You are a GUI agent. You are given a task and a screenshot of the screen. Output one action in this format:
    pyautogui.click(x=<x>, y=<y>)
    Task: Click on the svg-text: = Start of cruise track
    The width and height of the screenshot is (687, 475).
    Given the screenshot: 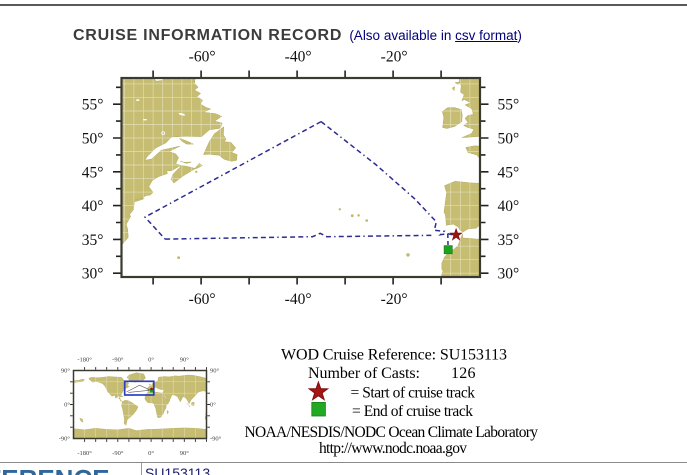 What is the action you would take?
    pyautogui.click(x=413, y=393)
    